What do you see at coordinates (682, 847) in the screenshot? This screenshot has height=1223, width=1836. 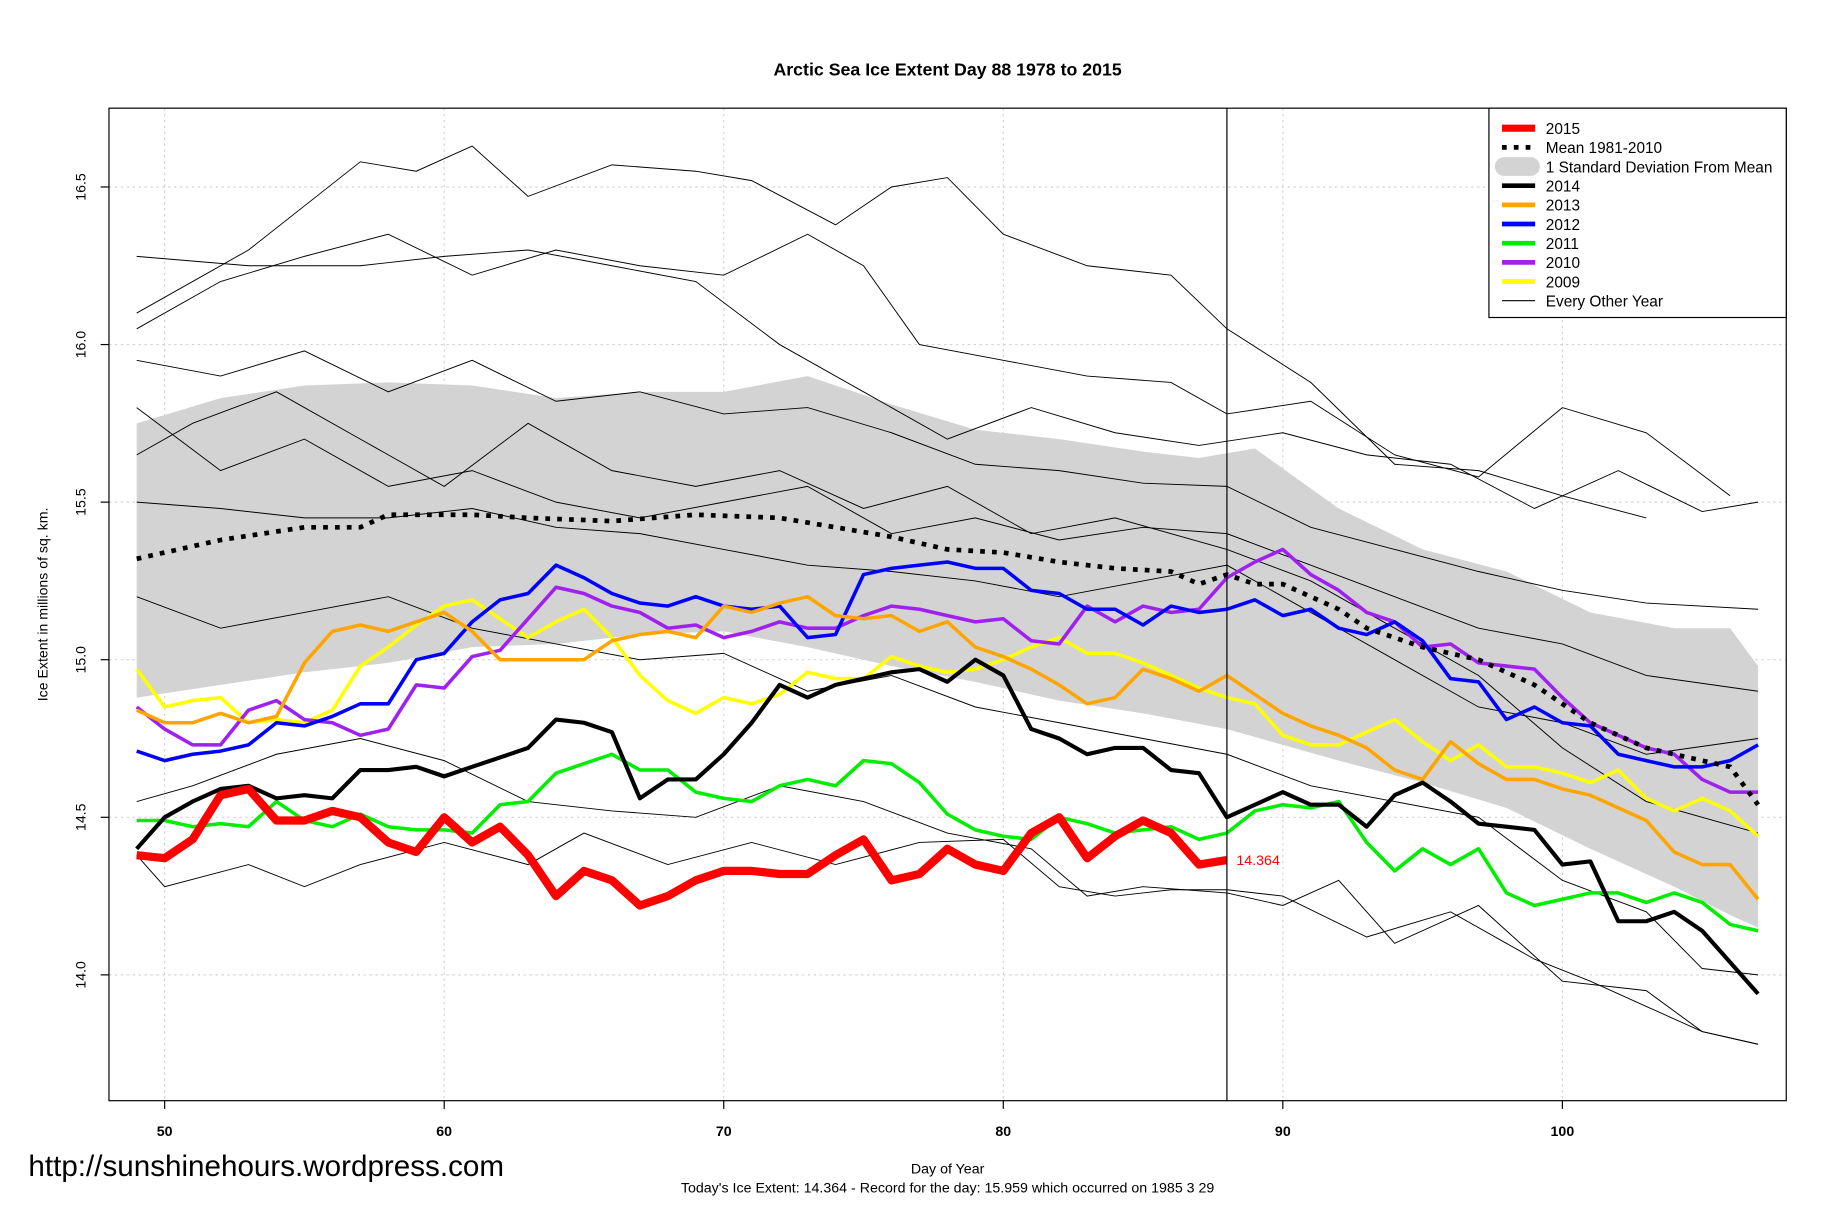 I see `series-line-2015` at bounding box center [682, 847].